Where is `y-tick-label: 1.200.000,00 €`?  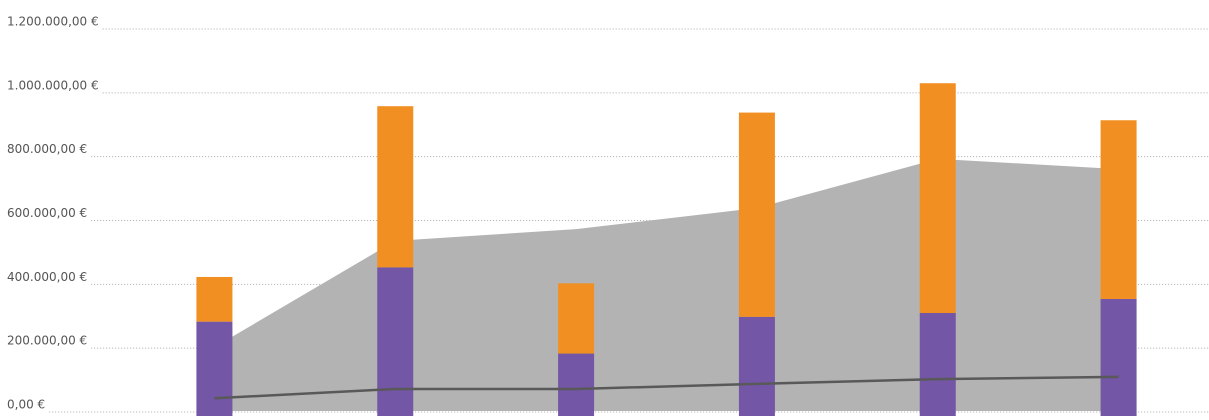
y-tick-label: 1.200.000,00 € is located at coordinates (53, 22).